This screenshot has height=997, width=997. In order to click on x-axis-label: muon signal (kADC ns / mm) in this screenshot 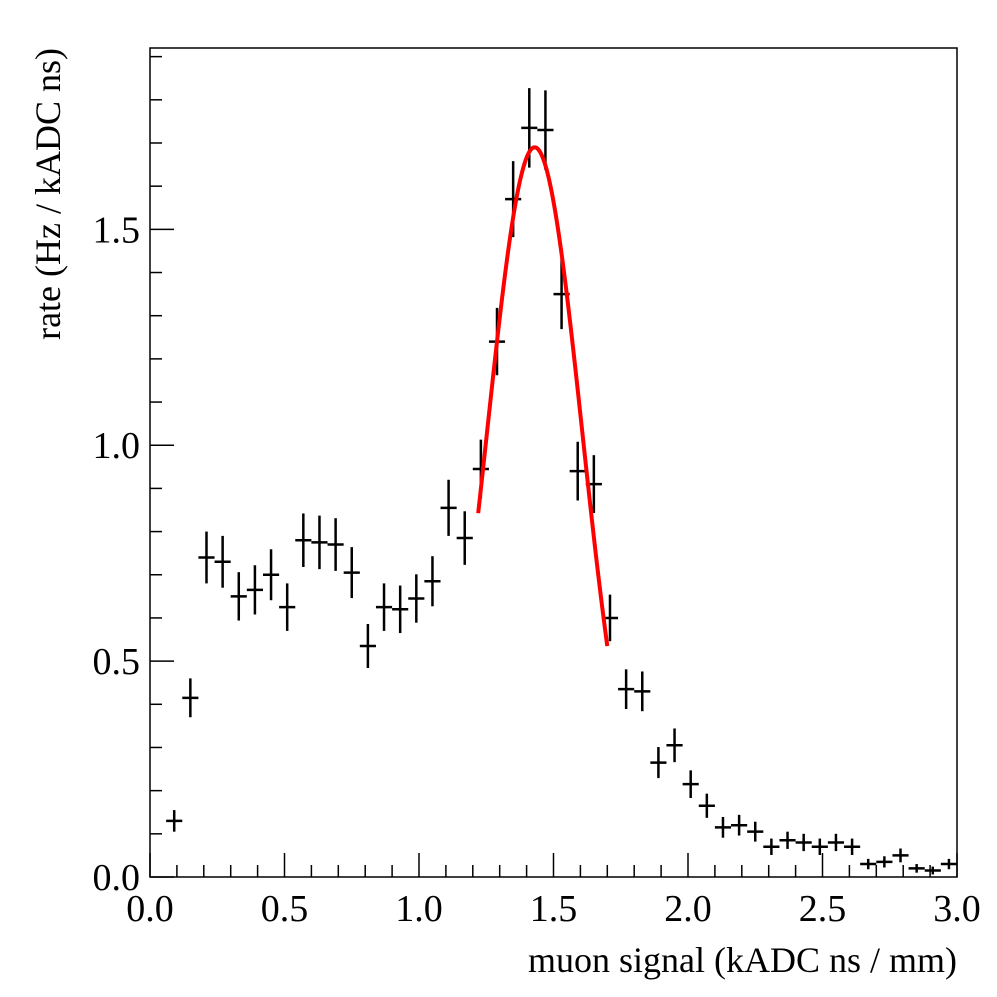, I will do `click(742, 960)`.